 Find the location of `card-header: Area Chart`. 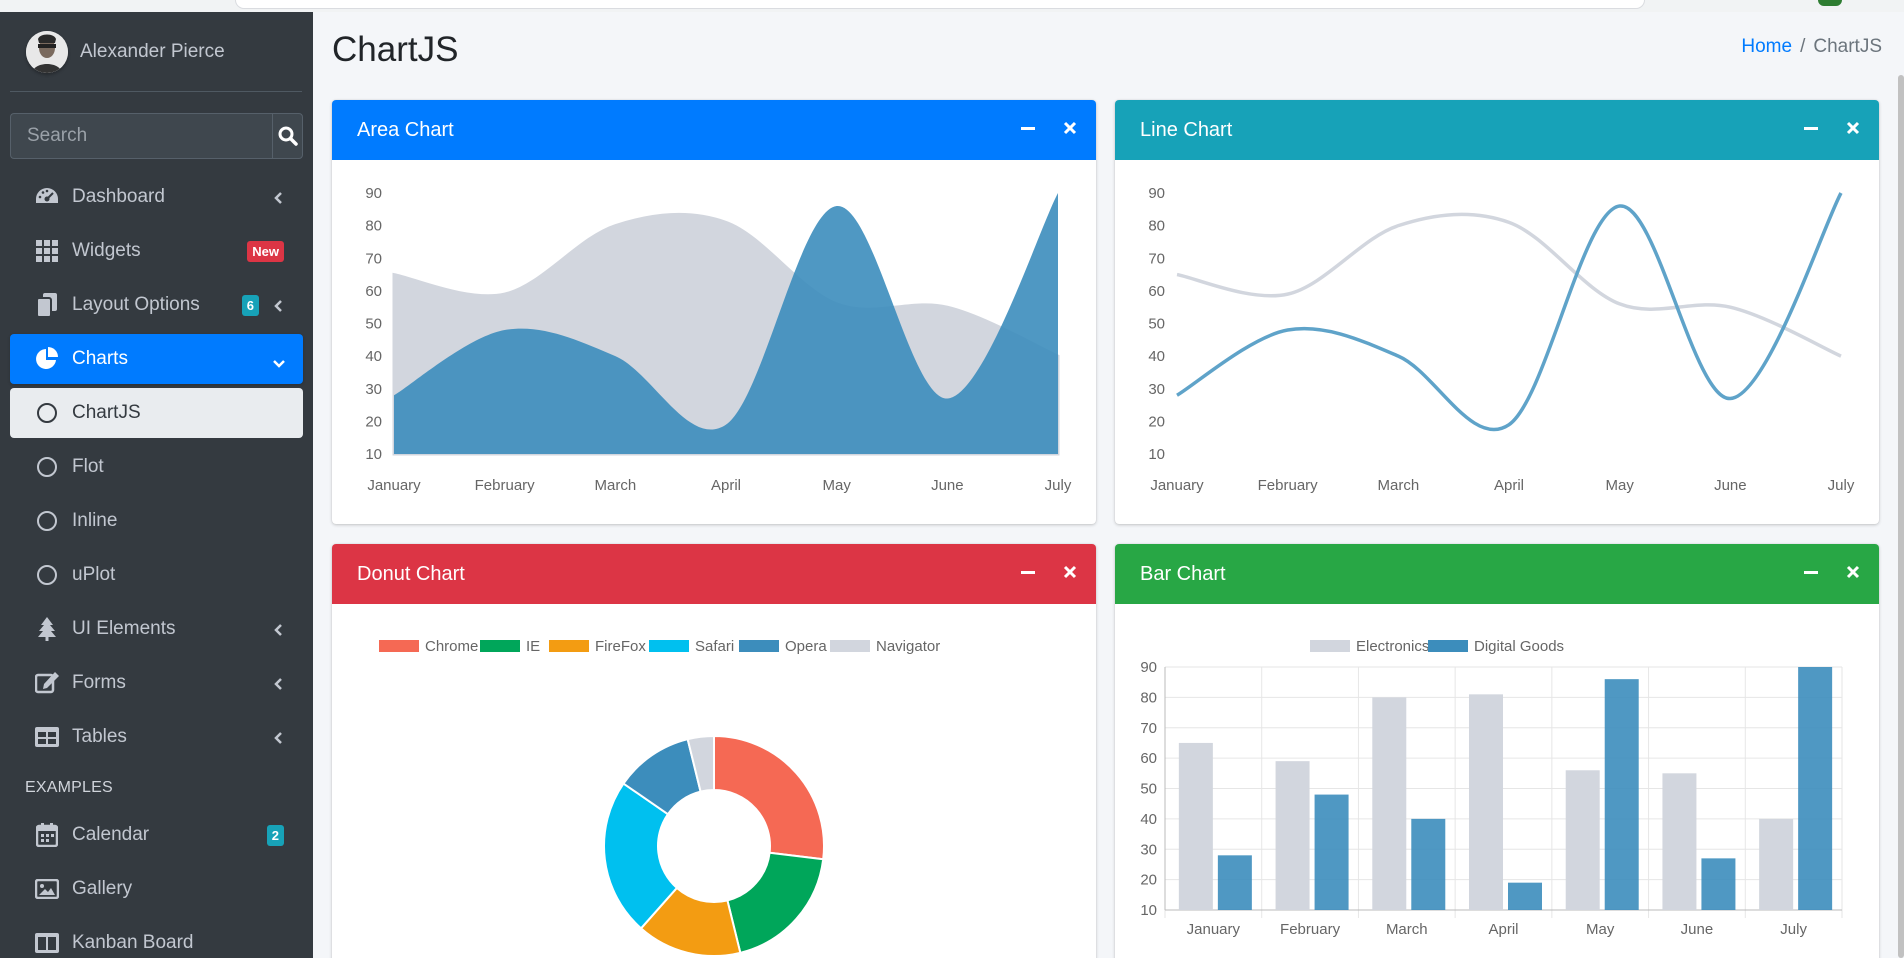

card-header: Area Chart is located at coordinates (714, 130).